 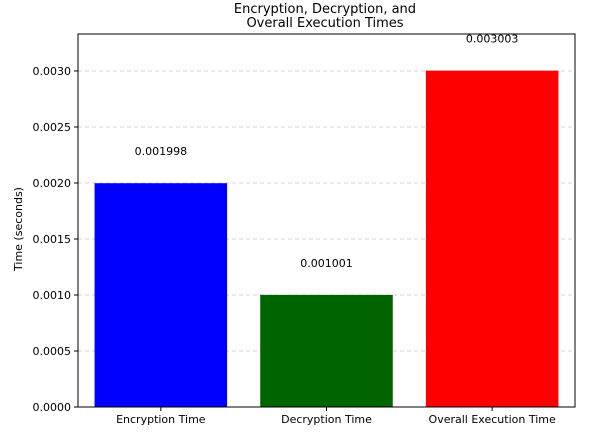 I want to click on chart-title-line-2: Overall Execution Times, so click(x=324, y=23).